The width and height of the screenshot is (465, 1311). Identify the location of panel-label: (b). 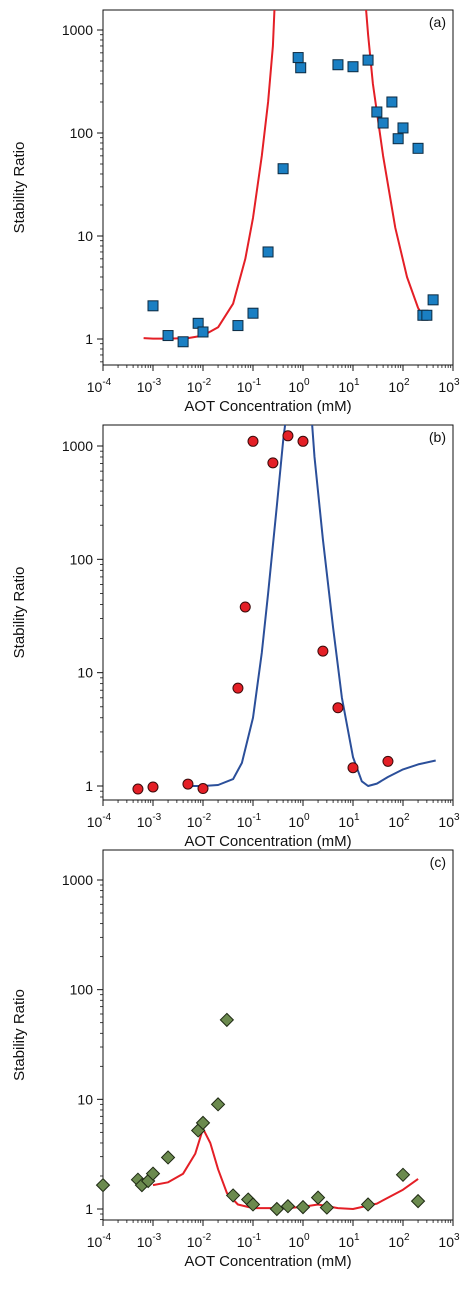
(437, 437).